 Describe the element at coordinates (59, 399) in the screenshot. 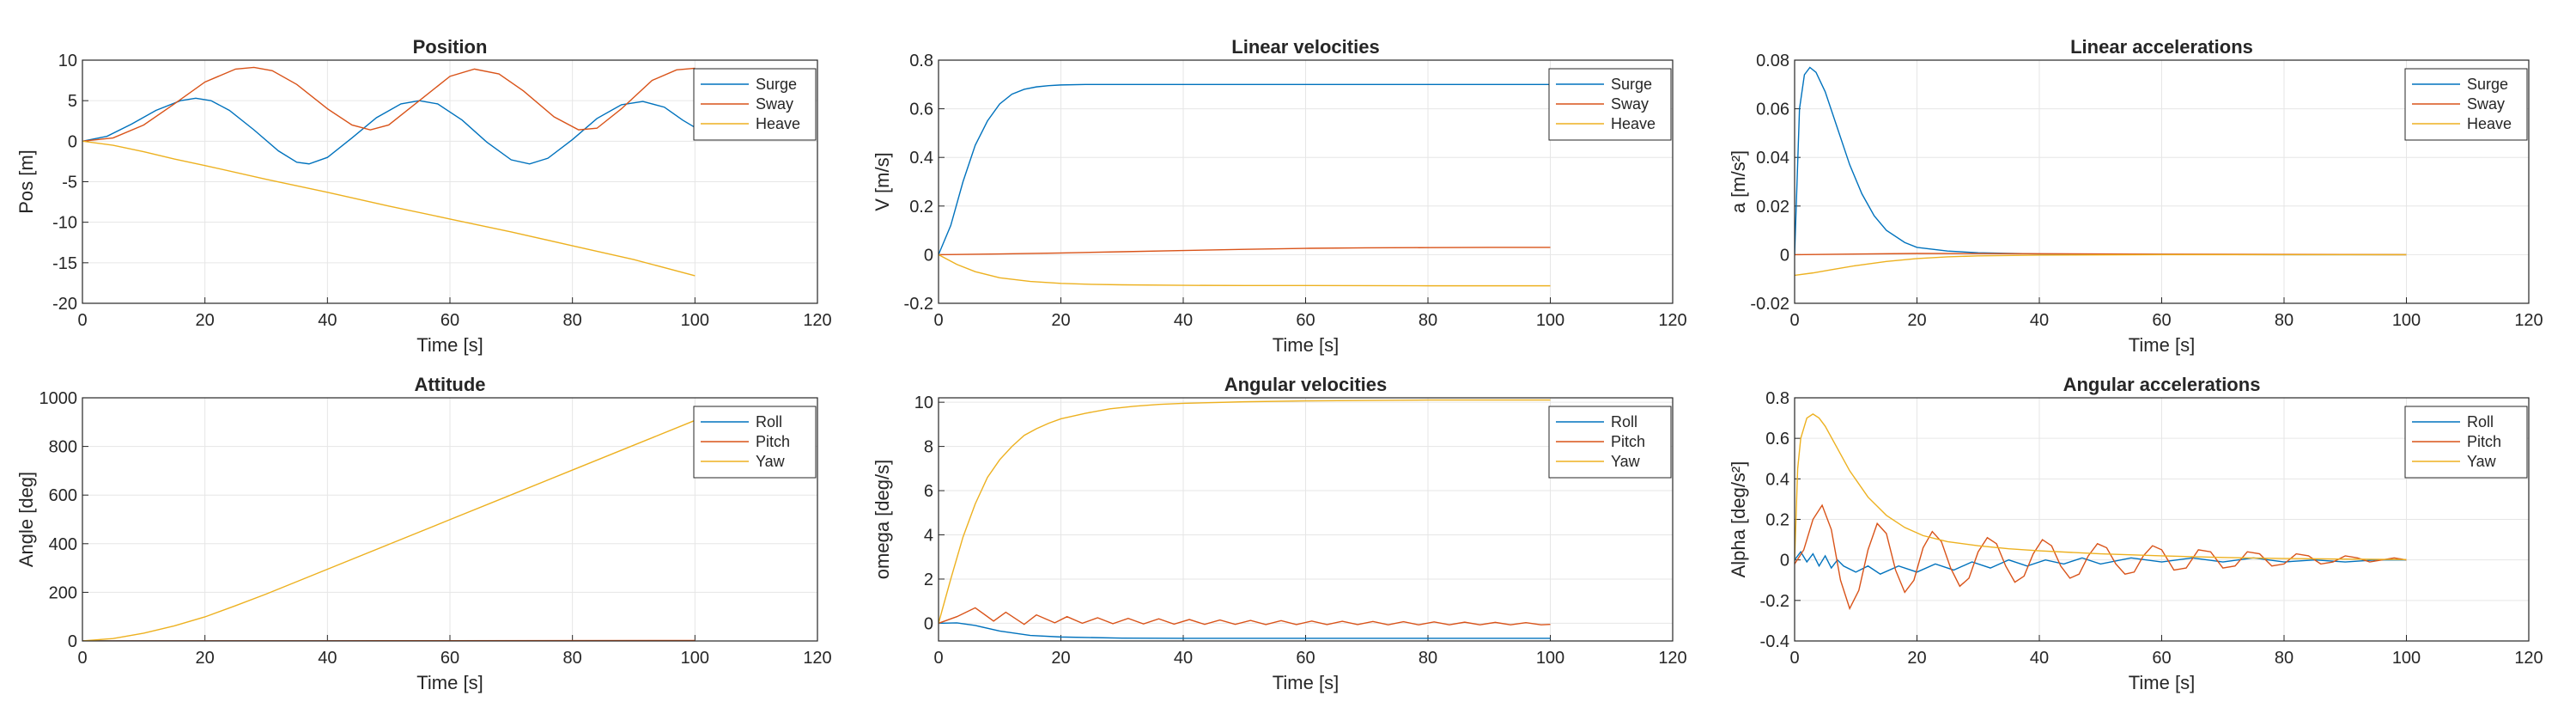

I see `y-tick-label: 1000` at that location.